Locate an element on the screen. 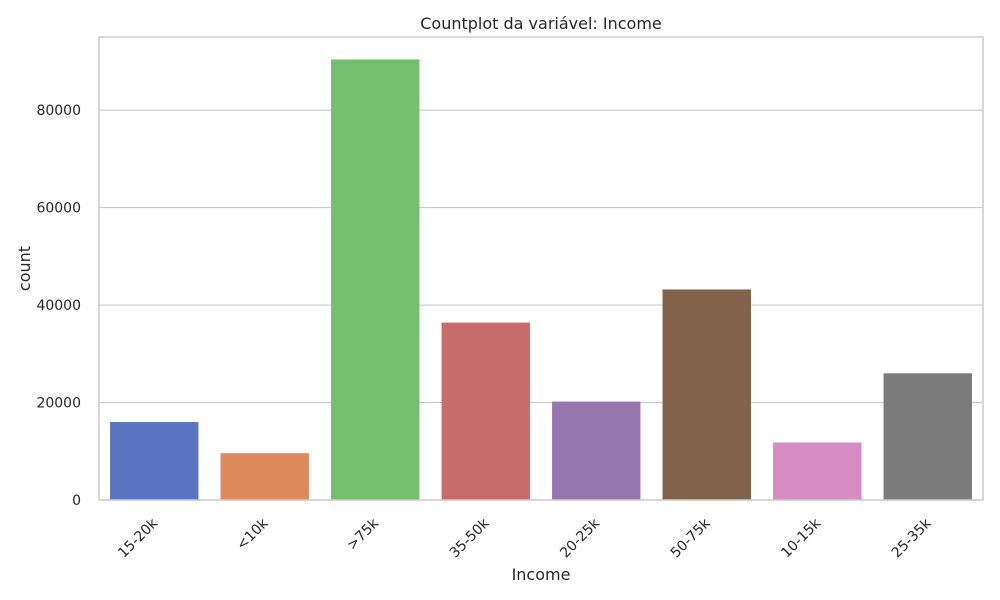 This screenshot has width=1000, height=600. x-tick-label: 25-35k is located at coordinates (912, 538).